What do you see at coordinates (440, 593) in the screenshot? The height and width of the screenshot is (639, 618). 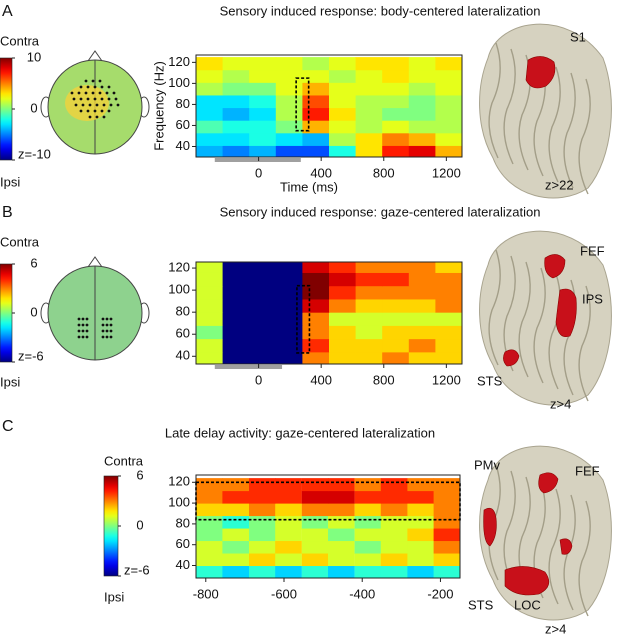 I see `x-tick-label: -200` at bounding box center [440, 593].